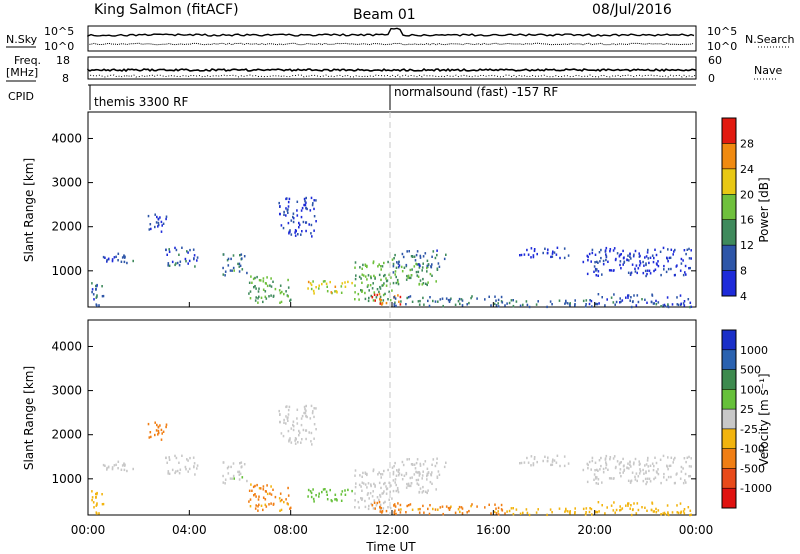 The image size is (800, 554). I want to click on nsky-trace, so click(391, 32).